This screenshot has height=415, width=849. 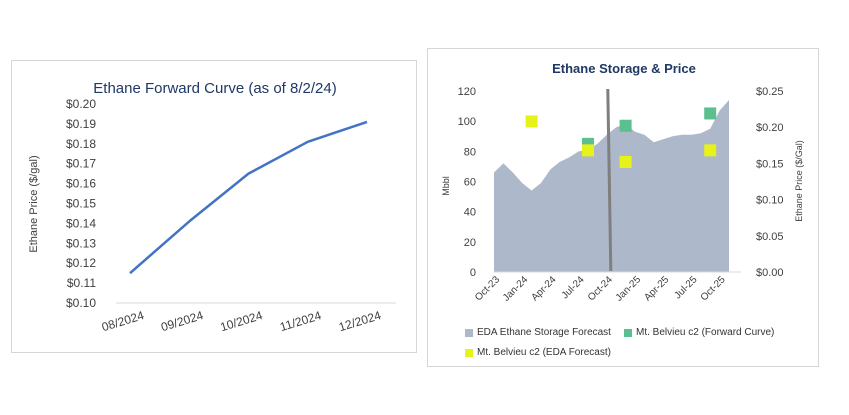 I want to click on legend-label-eda-forecast: Mt. Belvieu c2 (EDA Forecast), so click(x=544, y=352).